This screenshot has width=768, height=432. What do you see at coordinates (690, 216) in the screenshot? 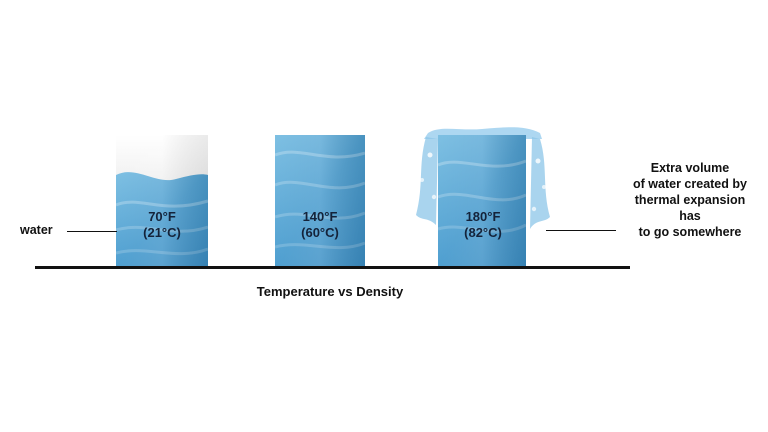
I see `note-line: has` at bounding box center [690, 216].